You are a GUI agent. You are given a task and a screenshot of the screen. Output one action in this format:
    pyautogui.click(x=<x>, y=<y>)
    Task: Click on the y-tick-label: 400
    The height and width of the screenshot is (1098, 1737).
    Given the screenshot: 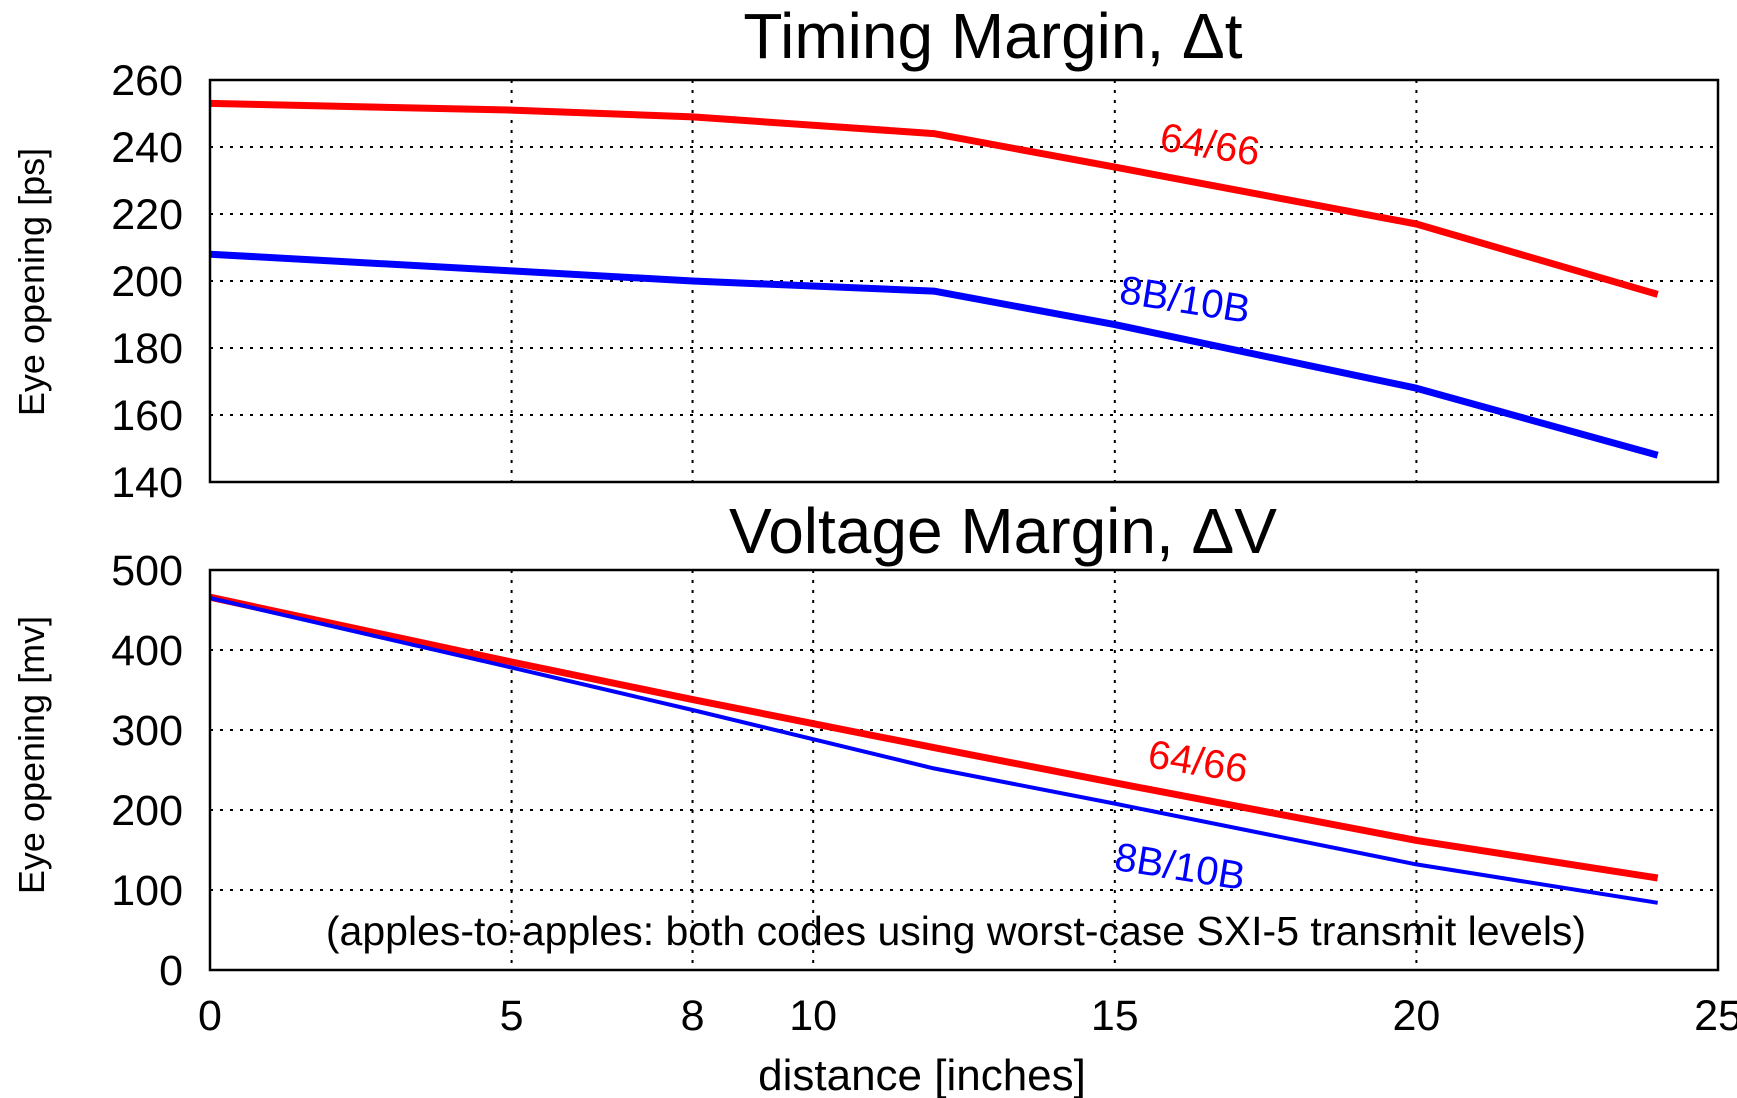 What is the action you would take?
    pyautogui.click(x=147, y=651)
    